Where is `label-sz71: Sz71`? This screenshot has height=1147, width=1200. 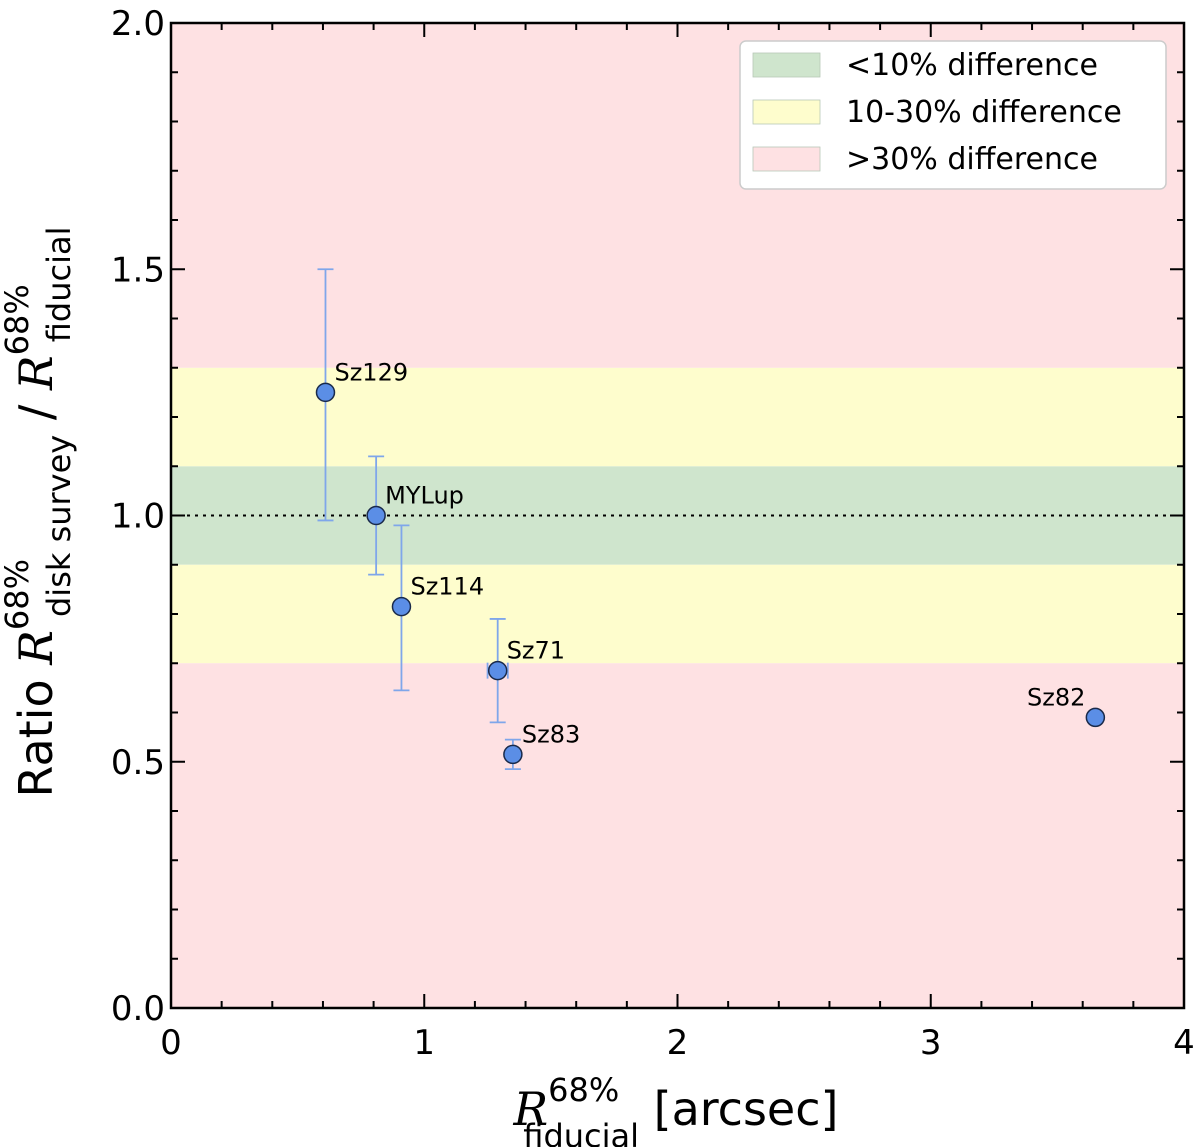 label-sz71: Sz71 is located at coordinates (536, 651).